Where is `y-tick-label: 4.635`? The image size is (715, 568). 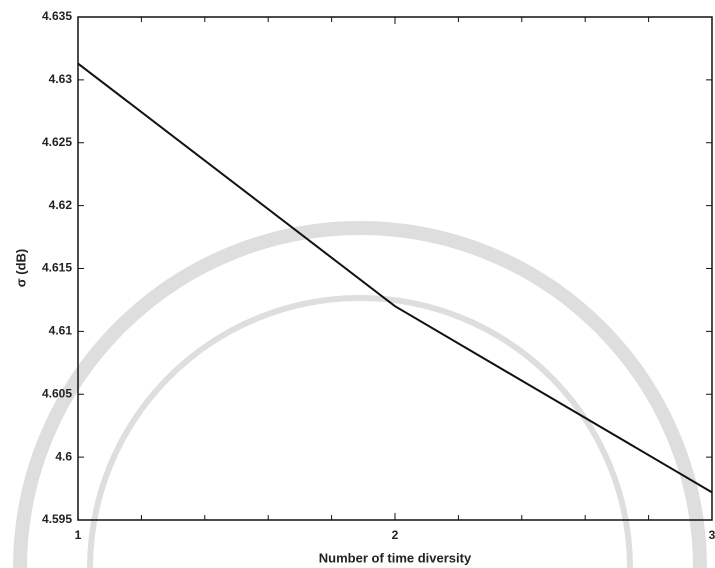 y-tick-label: 4.635 is located at coordinates (57, 16).